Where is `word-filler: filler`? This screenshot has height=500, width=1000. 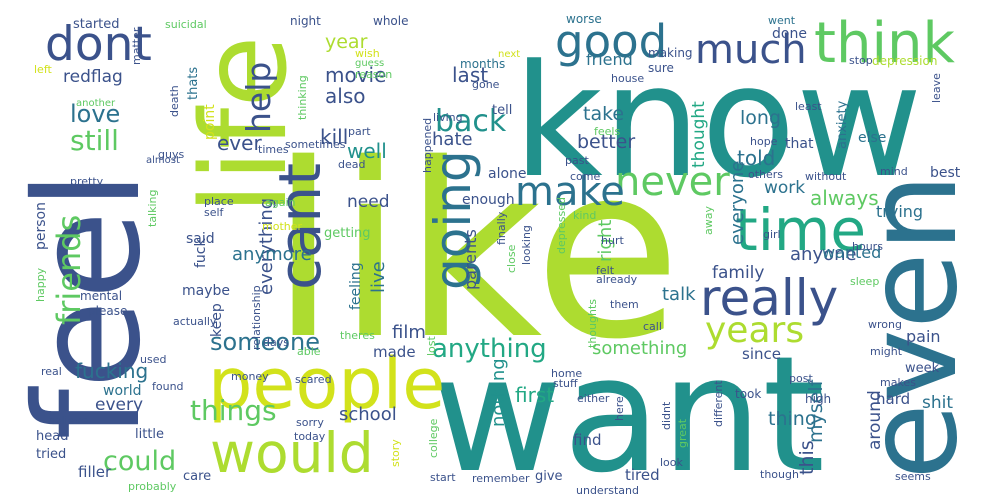 word-filler: filler is located at coordinates (95, 472).